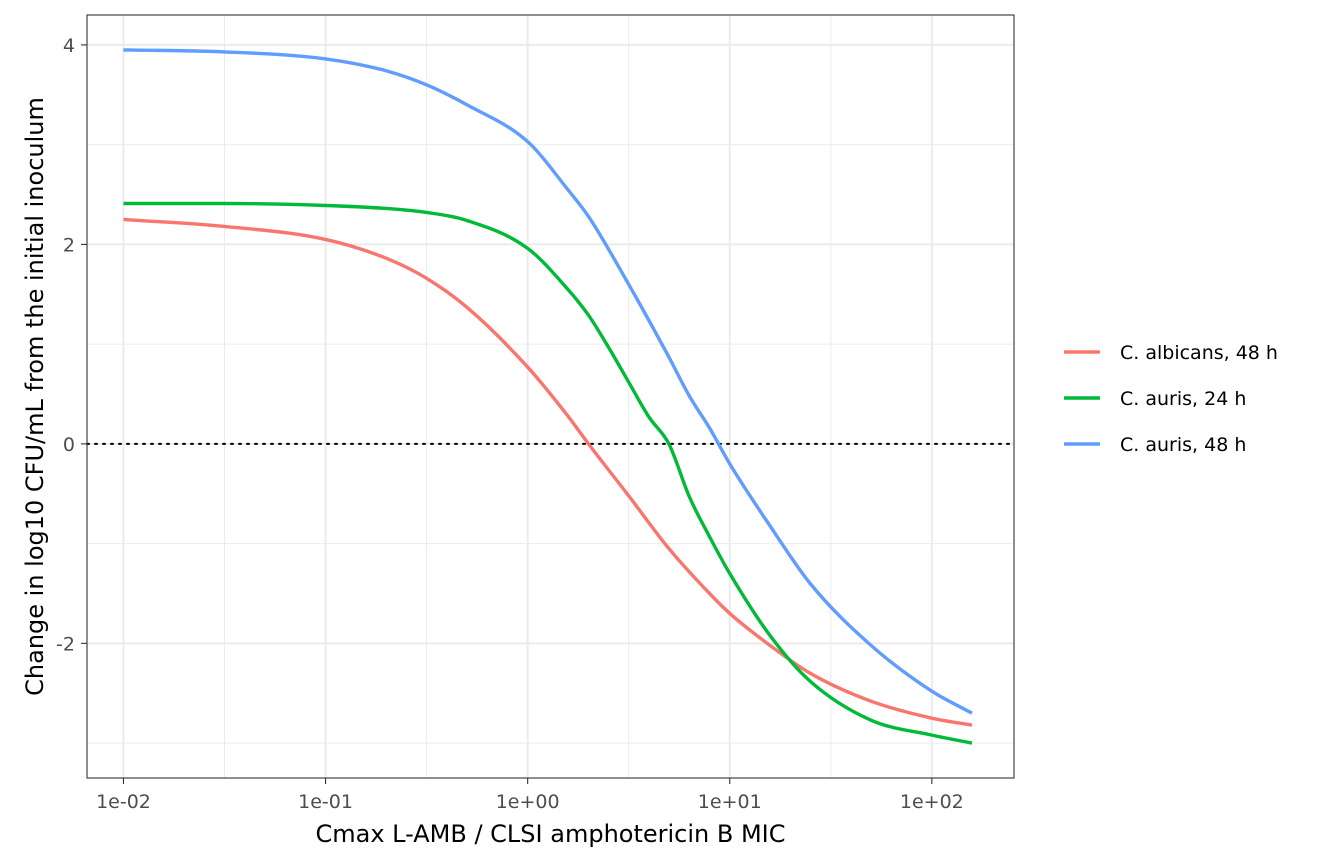  Describe the element at coordinates (528, 802) in the screenshot. I see `x-tick-label: 1e+00` at that location.